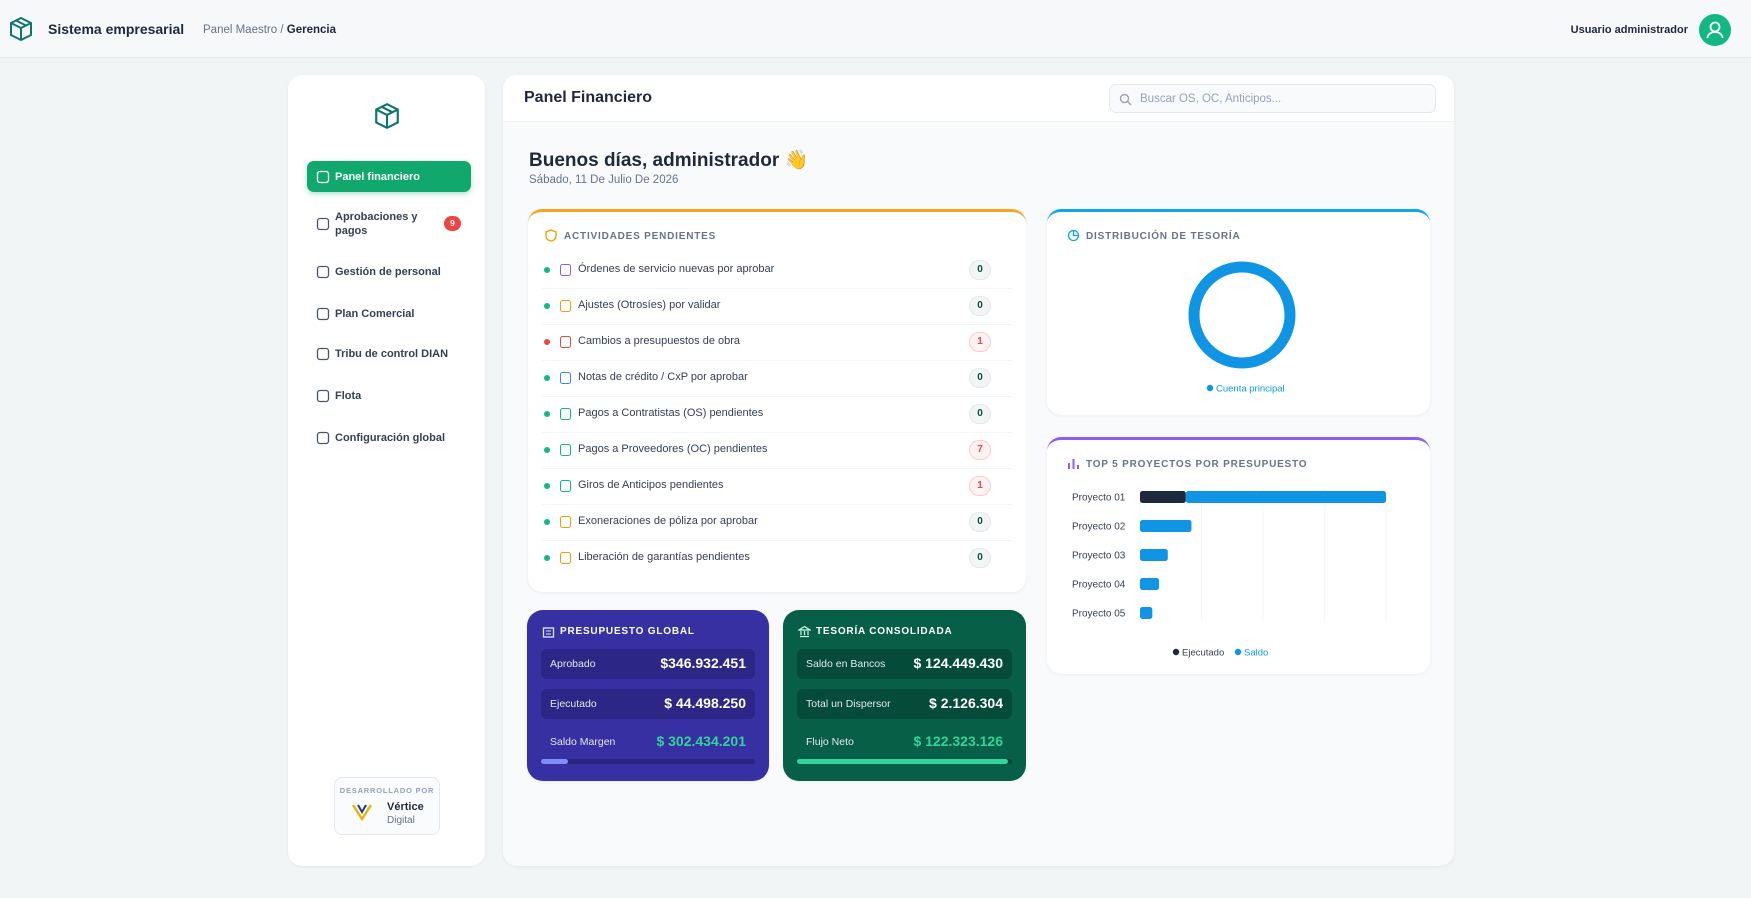  Describe the element at coordinates (958, 663) in the screenshot. I see `money-value: $ 124.449.430` at that location.